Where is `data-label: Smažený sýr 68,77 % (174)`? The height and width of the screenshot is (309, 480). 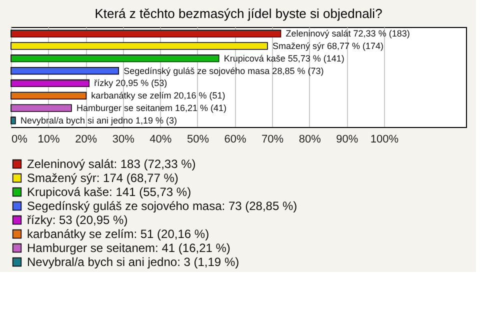
data-label: Smažený sýr 68,77 % (174) is located at coordinates (328, 45).